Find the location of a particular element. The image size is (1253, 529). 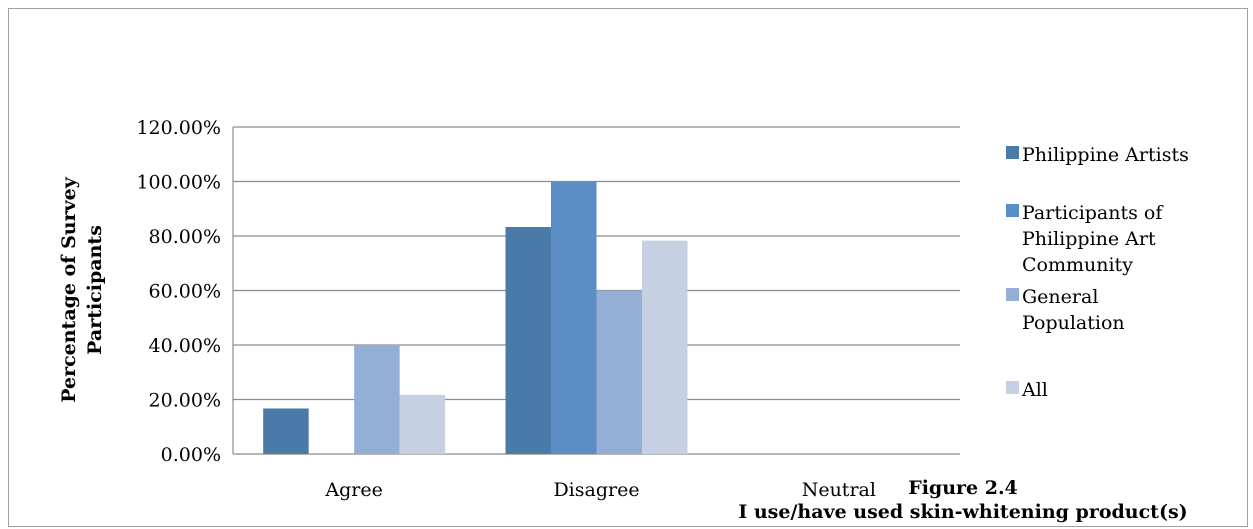

category-label: Neutral is located at coordinates (839, 490).